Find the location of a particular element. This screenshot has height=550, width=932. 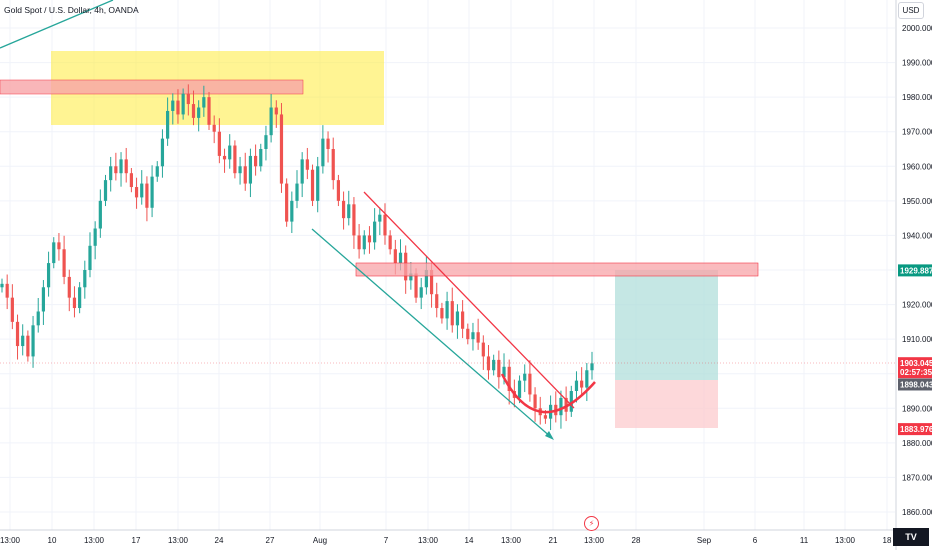

entry-price-tag-bg is located at coordinates (915, 384).